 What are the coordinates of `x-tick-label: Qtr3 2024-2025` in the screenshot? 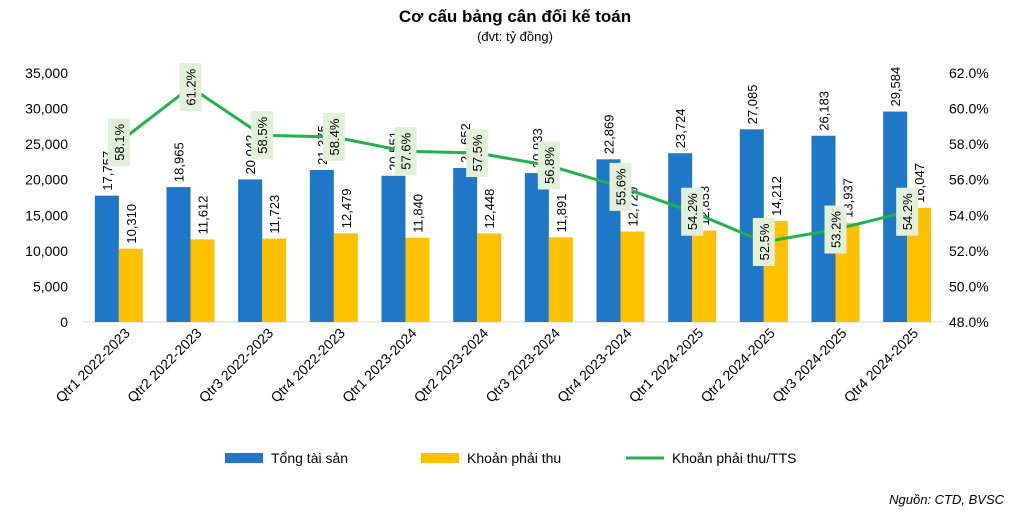 It's located at (809, 365).